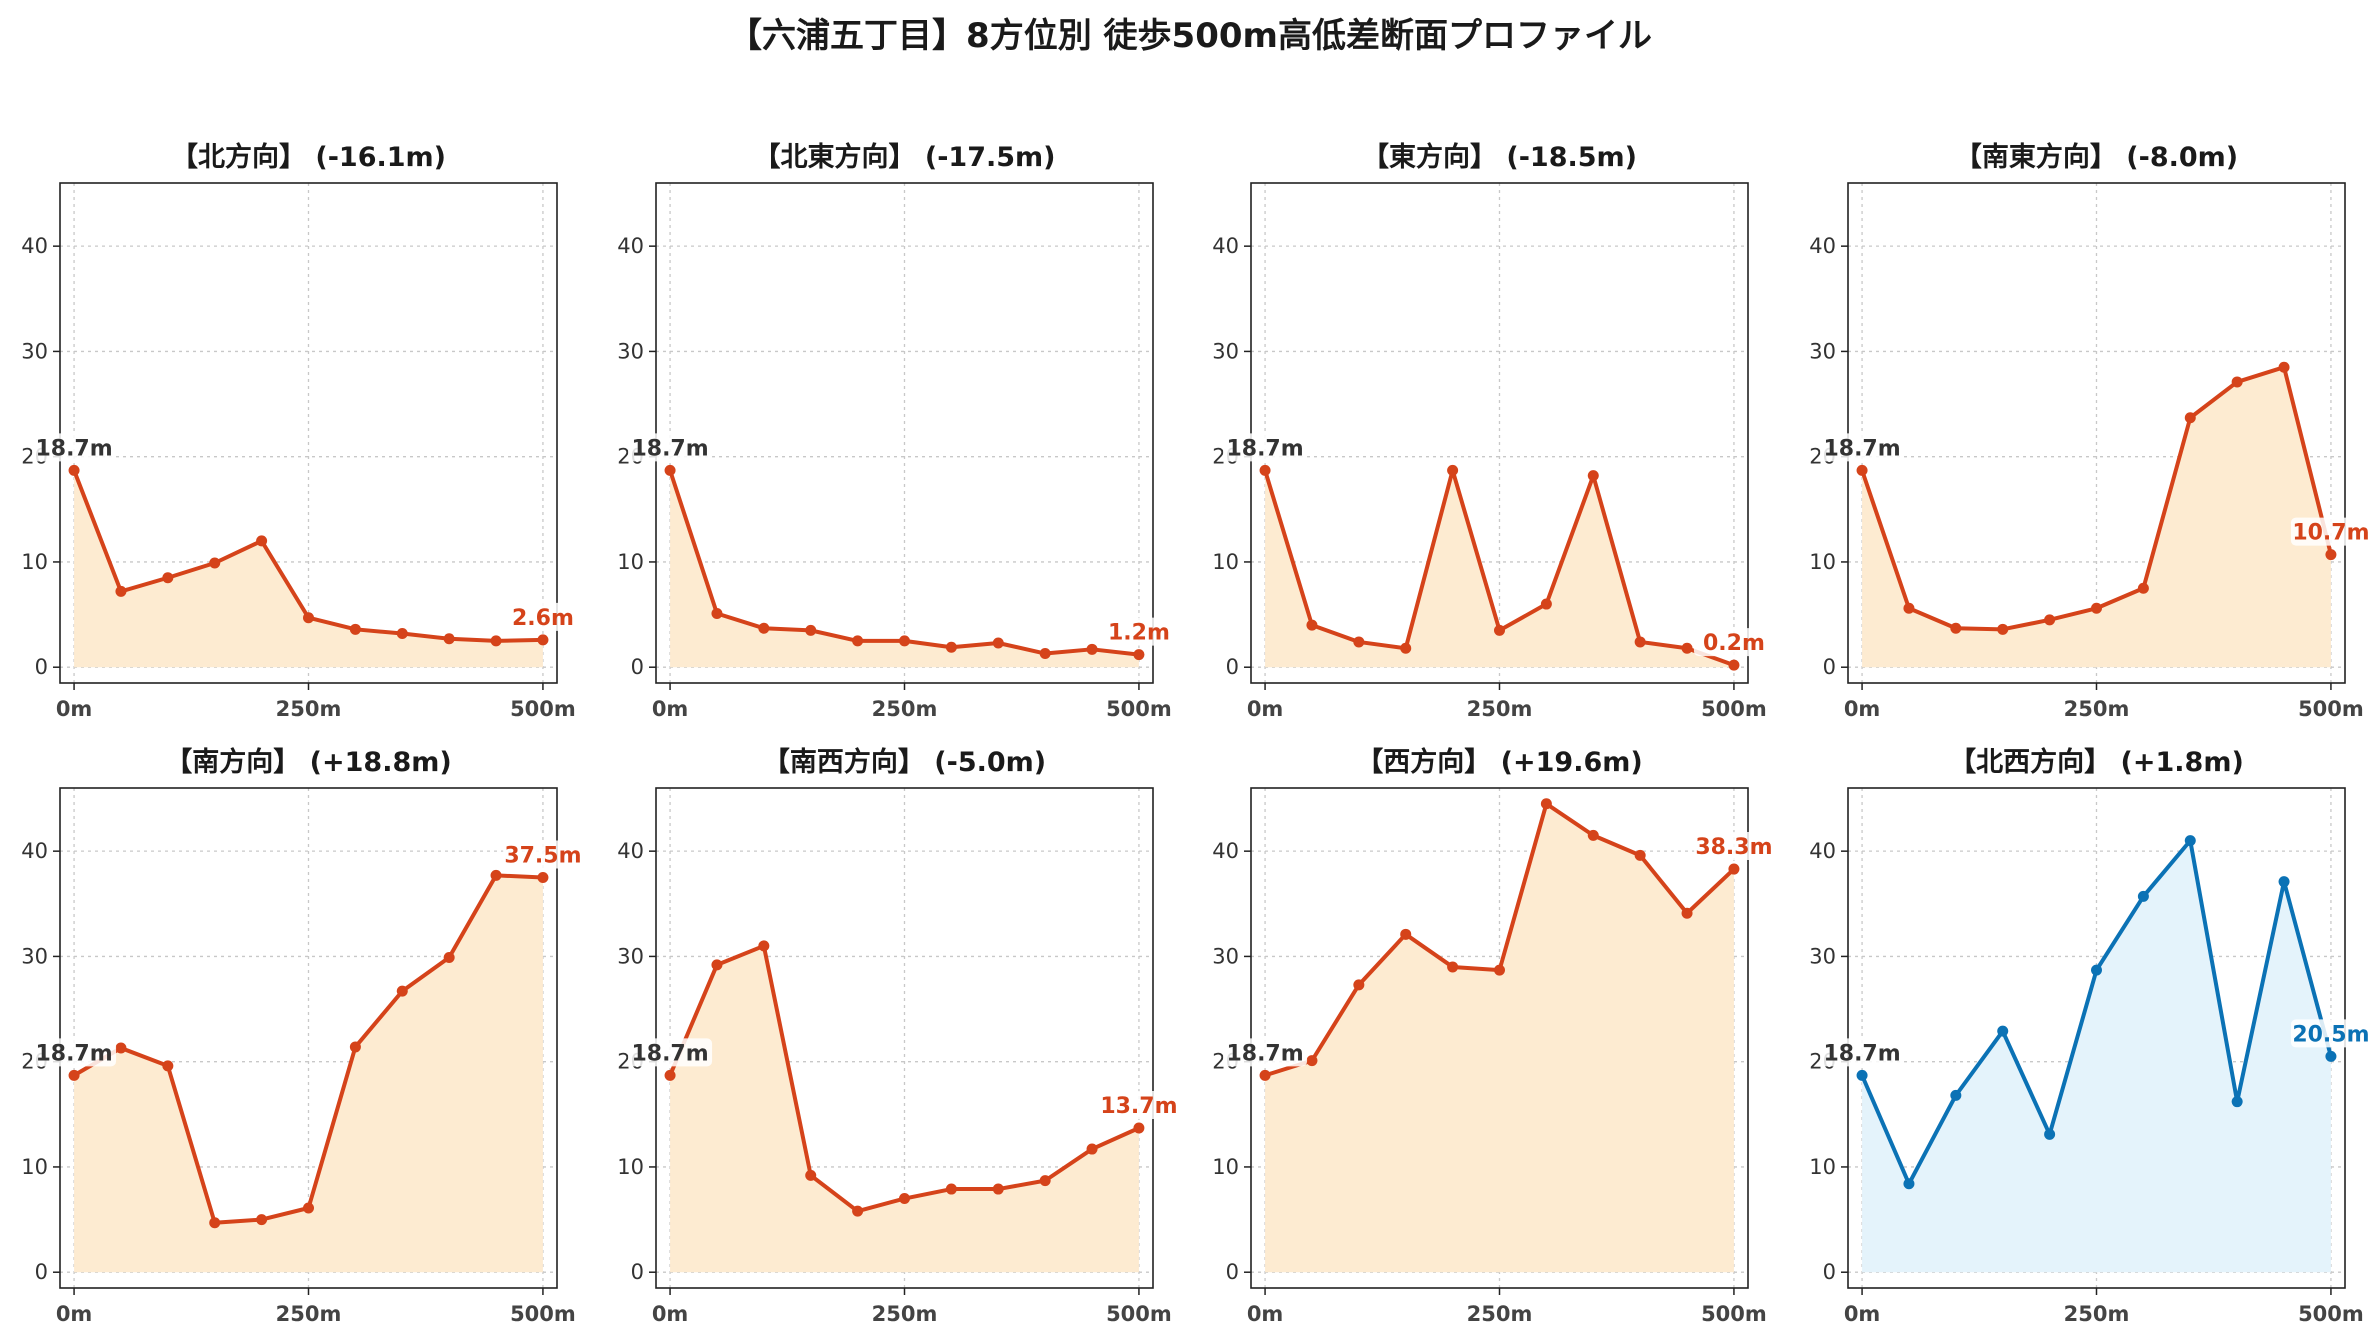  I want to click on end-label: 10.7m, so click(2330, 533).